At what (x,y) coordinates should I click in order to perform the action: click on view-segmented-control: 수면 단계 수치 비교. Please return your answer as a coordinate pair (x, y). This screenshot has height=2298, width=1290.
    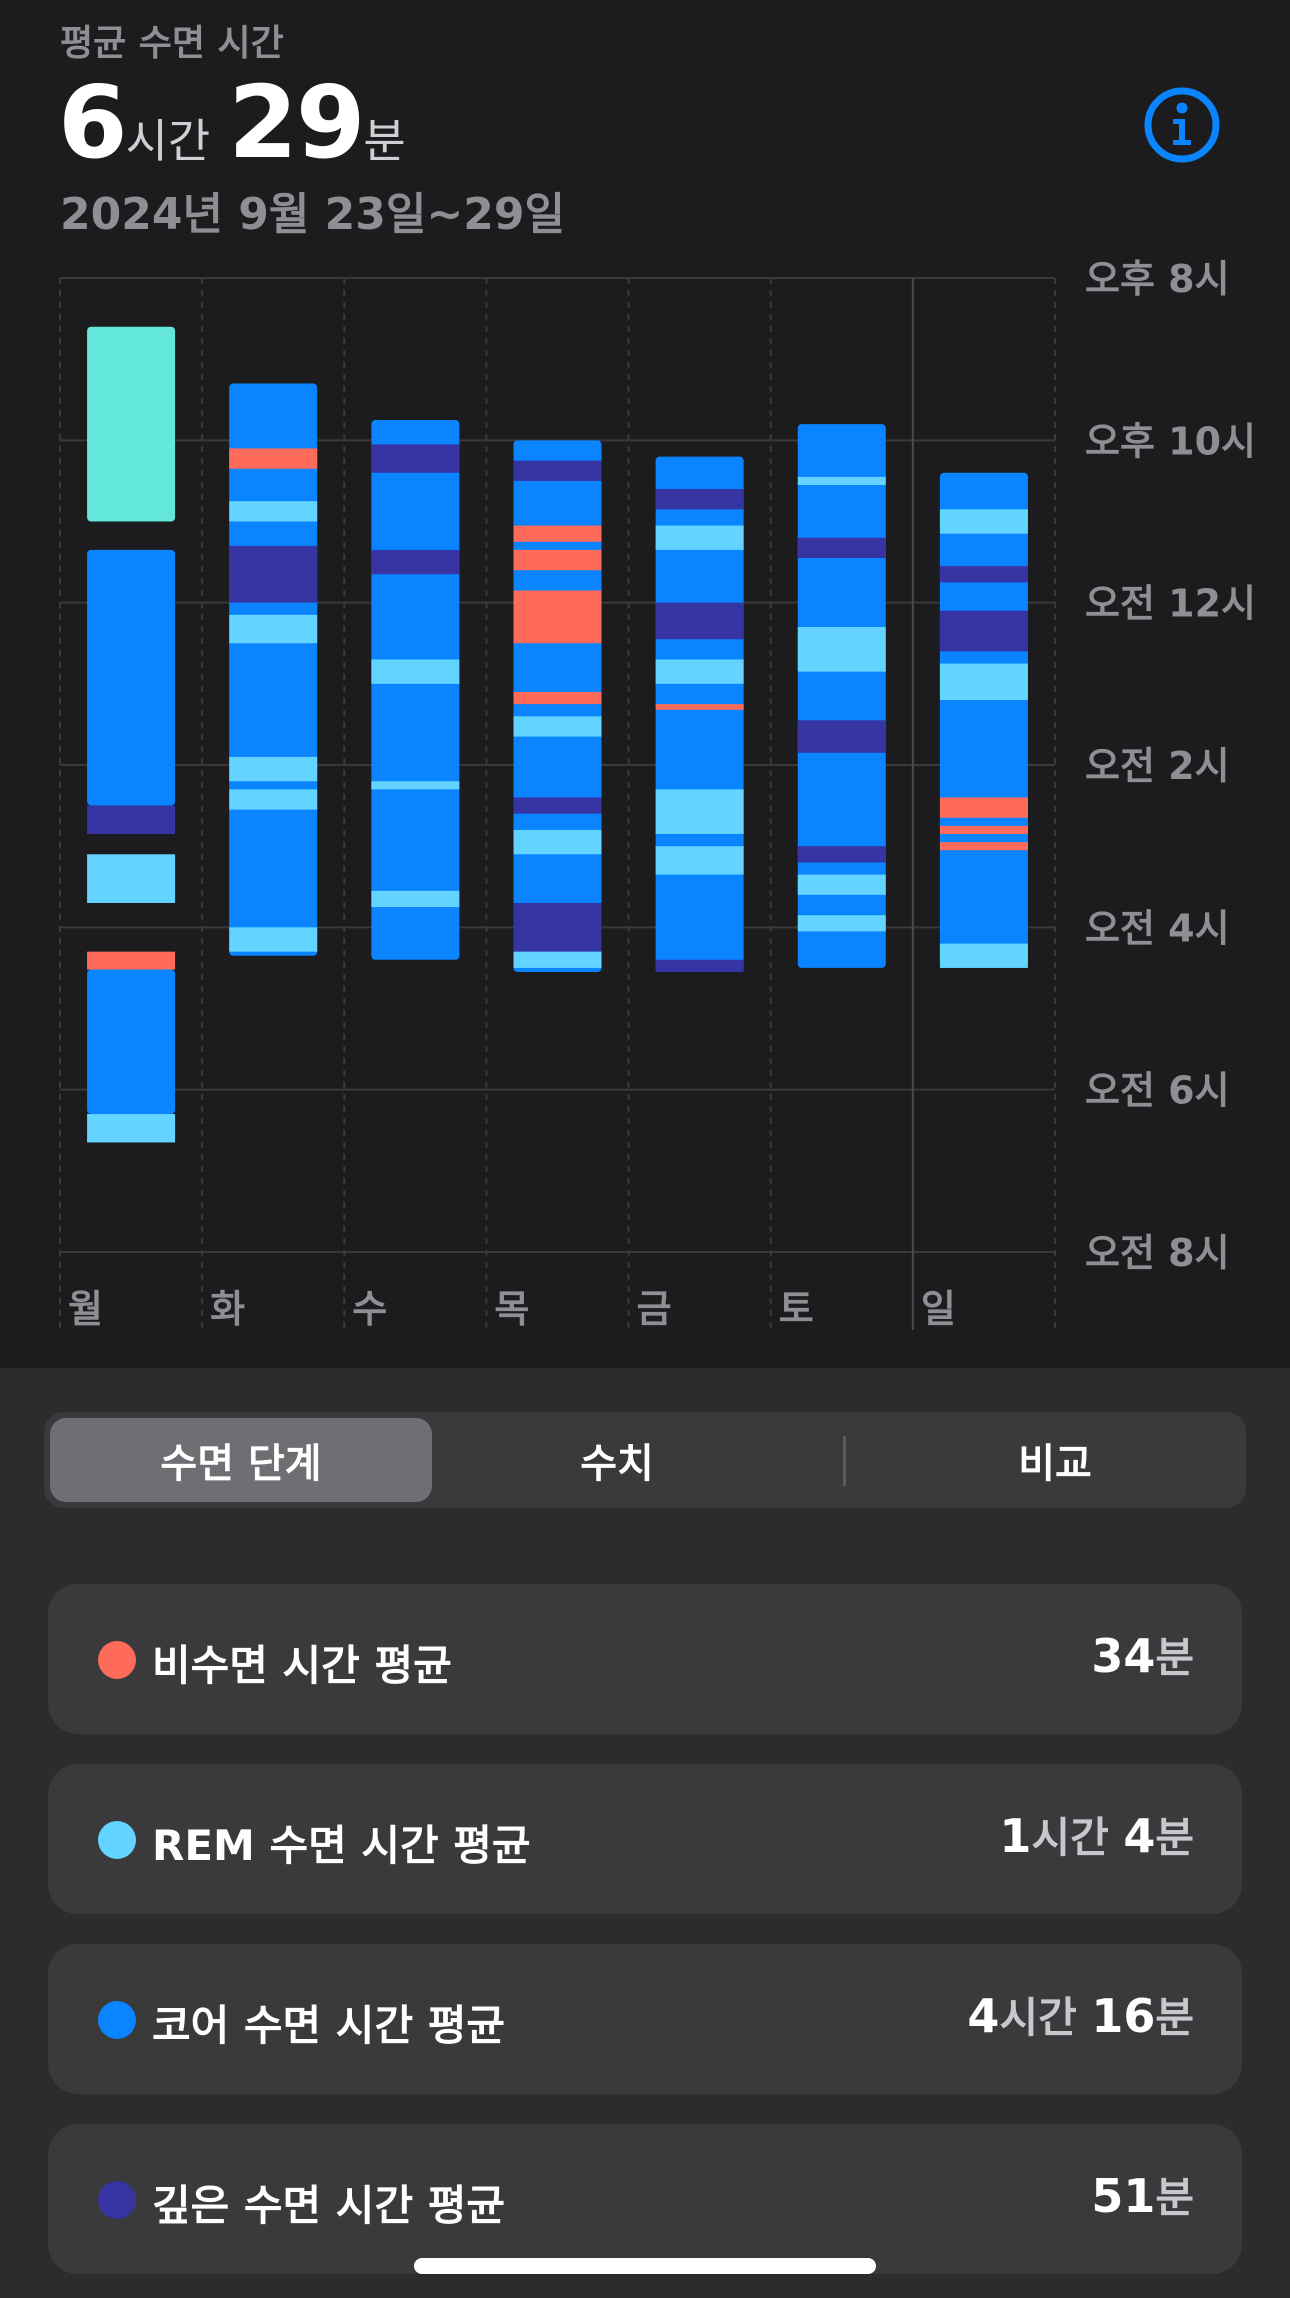
    Looking at the image, I should click on (645, 1460).